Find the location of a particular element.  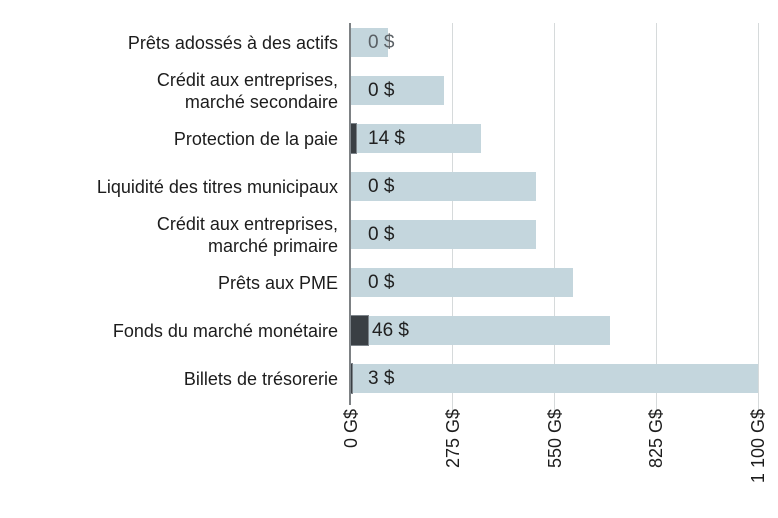

x-tick-label-text: 1 100 G$ is located at coordinates (758, 446).